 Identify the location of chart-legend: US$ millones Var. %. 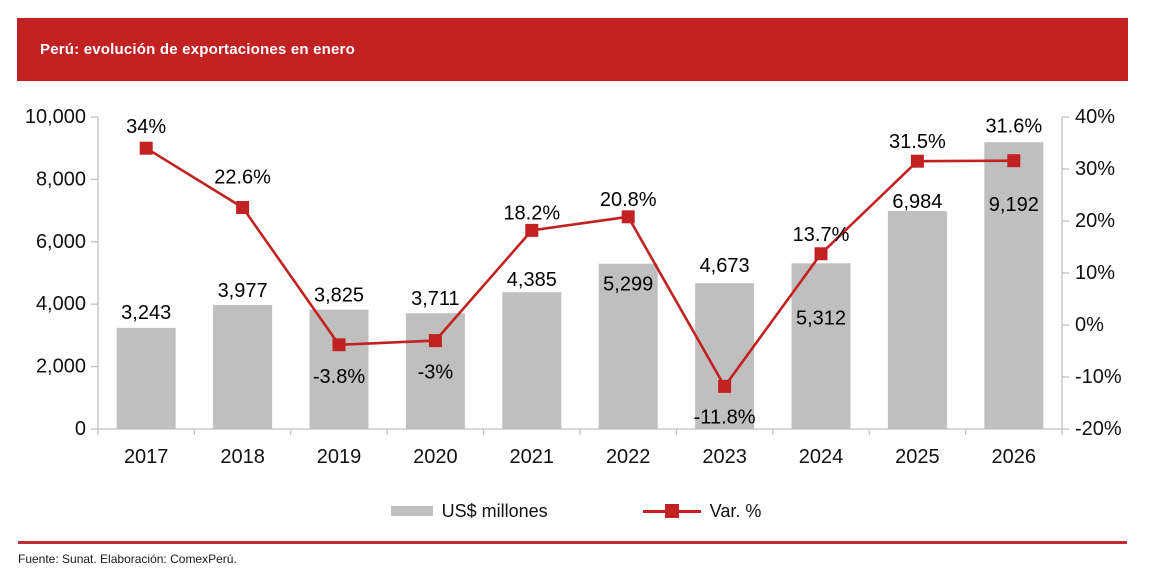
(576, 511).